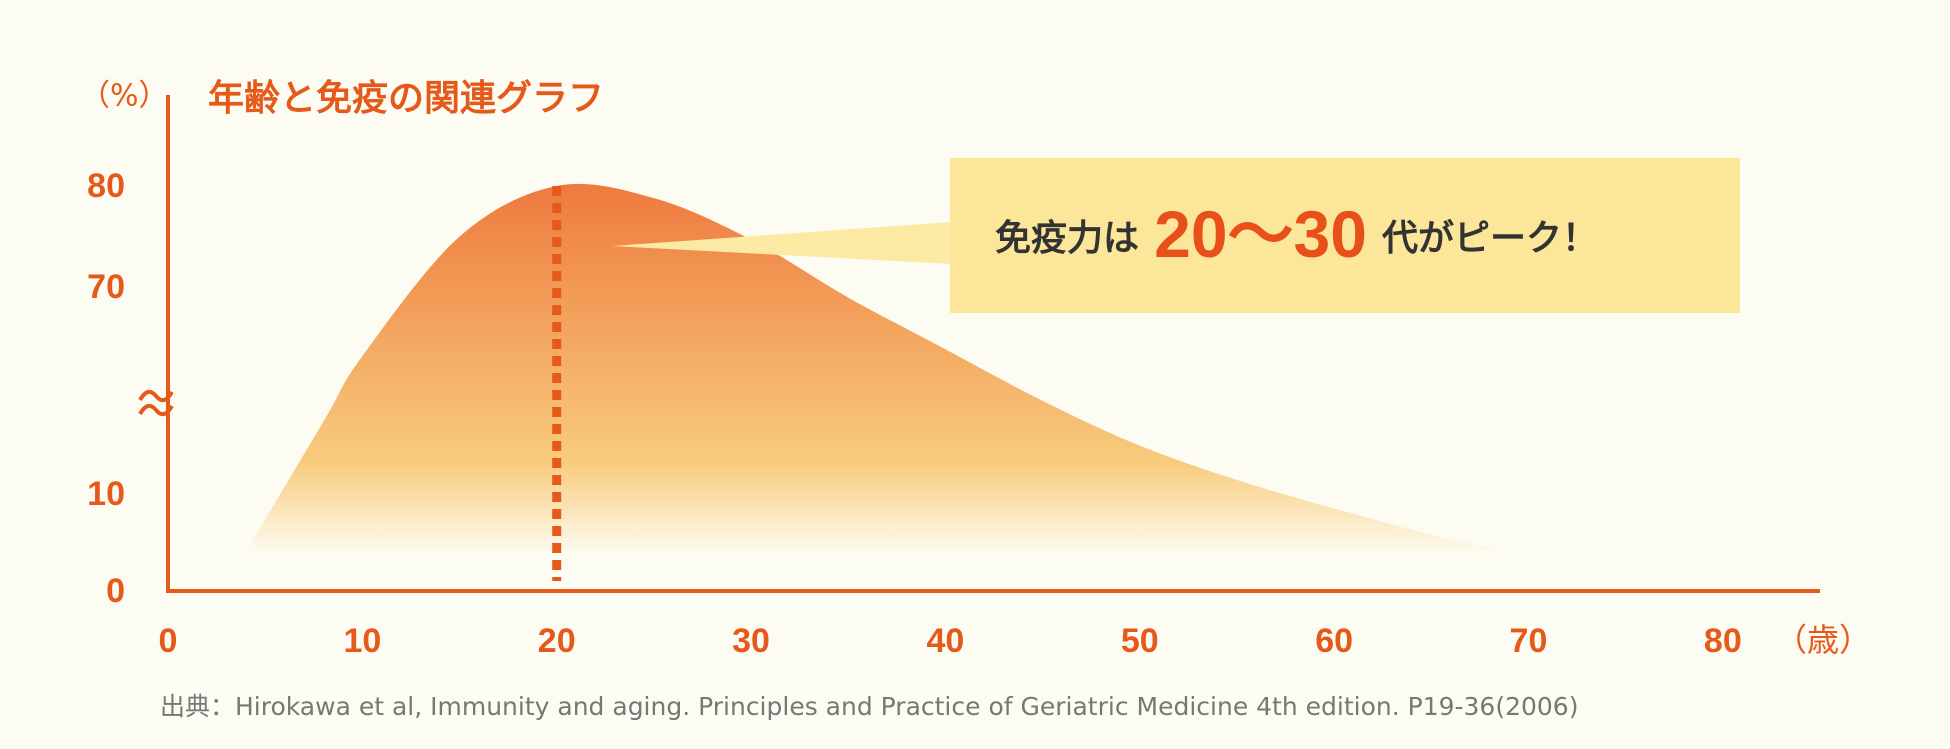 The width and height of the screenshot is (1950, 749). Describe the element at coordinates (751, 641) in the screenshot. I see `x-tick-label: 30` at that location.